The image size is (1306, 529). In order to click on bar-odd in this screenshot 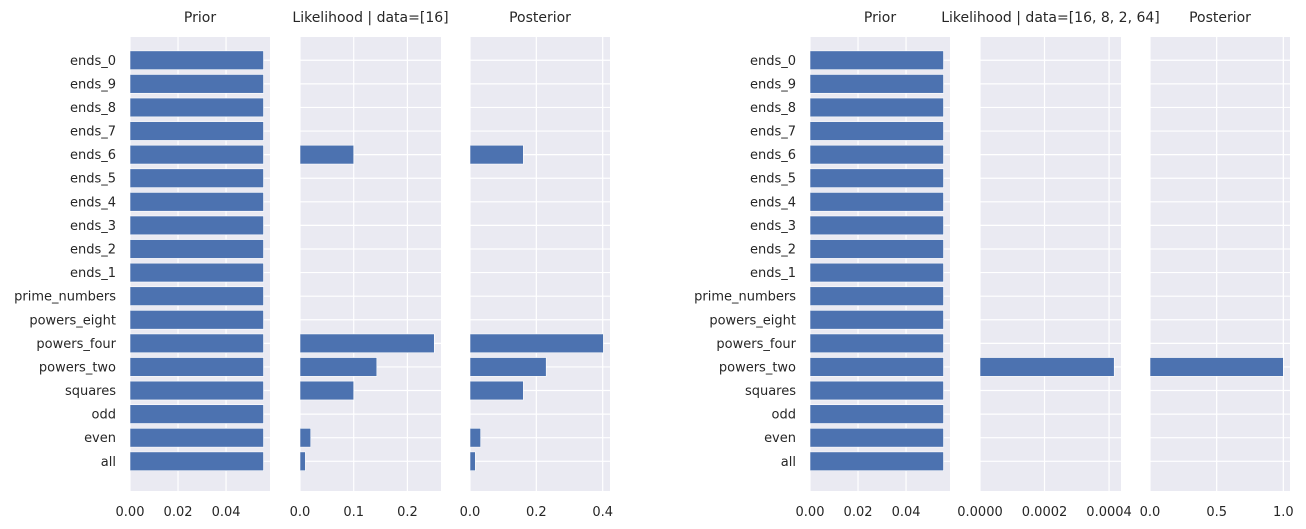, I will do `click(876, 414)`.